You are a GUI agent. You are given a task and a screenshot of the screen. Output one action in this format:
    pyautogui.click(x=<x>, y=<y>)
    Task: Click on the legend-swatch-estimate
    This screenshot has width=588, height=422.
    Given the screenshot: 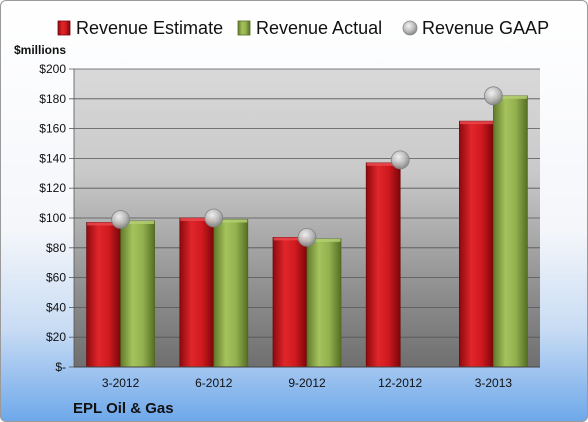 What is the action you would take?
    pyautogui.click(x=64, y=28)
    